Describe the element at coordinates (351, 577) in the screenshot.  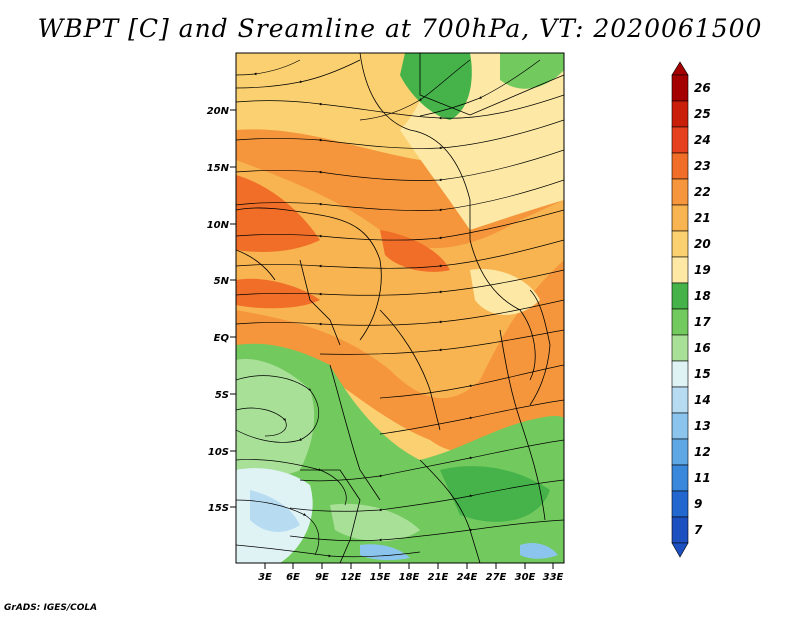
I see `lon-tick-12e: 12E` at that location.